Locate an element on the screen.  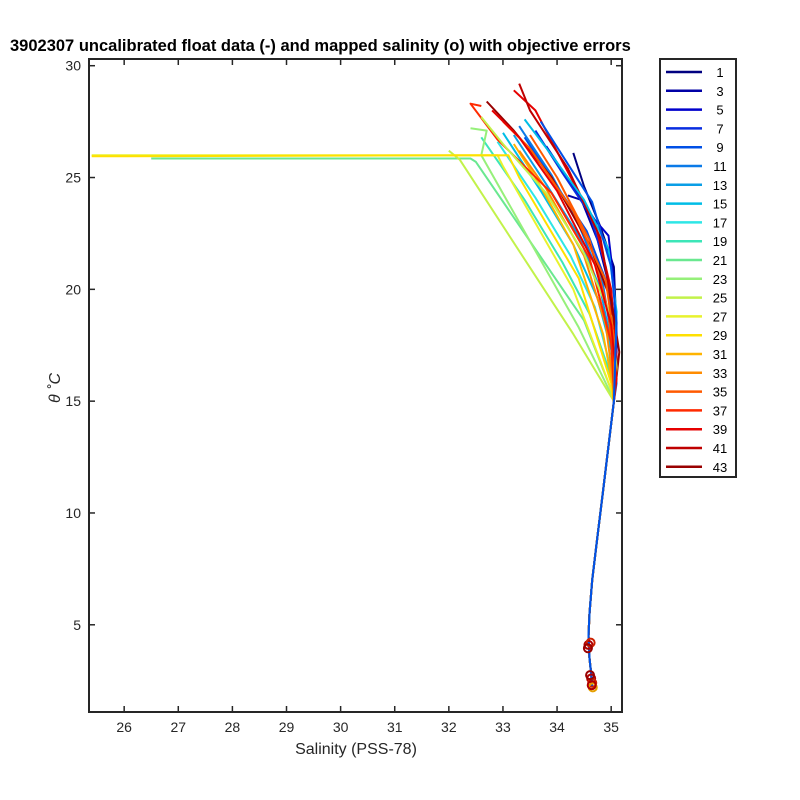
legend-label: 17 is located at coordinates (720, 222).